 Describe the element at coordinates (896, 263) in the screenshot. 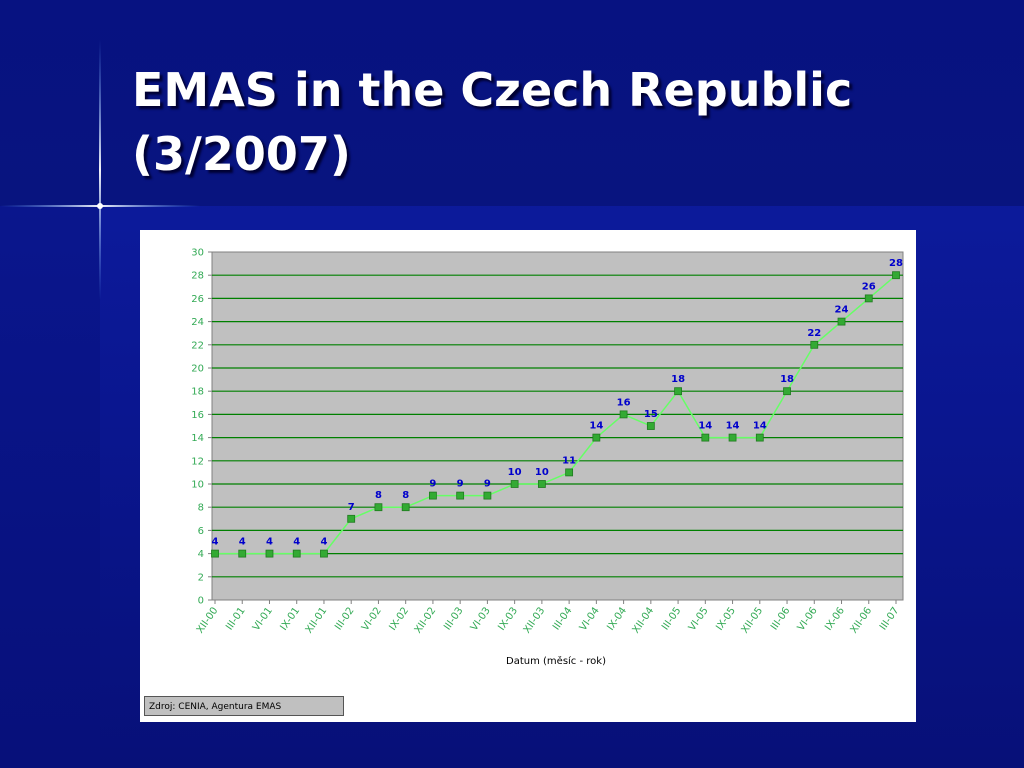

I see `data-label: 28` at that location.